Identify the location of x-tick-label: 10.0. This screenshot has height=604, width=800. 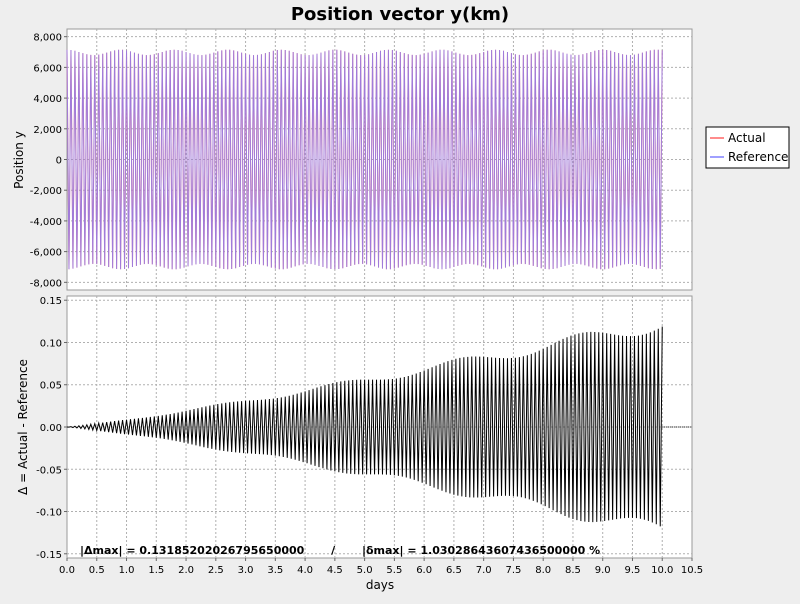
(662, 570).